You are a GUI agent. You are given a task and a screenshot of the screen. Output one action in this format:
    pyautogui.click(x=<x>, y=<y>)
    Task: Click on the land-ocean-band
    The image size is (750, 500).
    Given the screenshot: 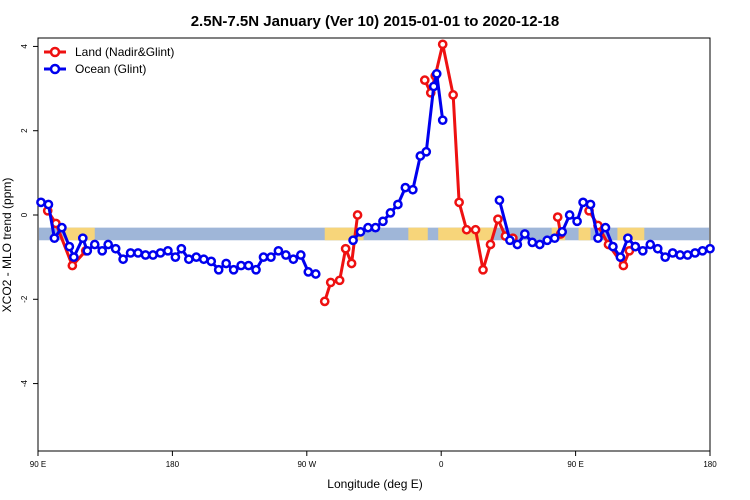 What is the action you would take?
    pyautogui.click(x=374, y=234)
    